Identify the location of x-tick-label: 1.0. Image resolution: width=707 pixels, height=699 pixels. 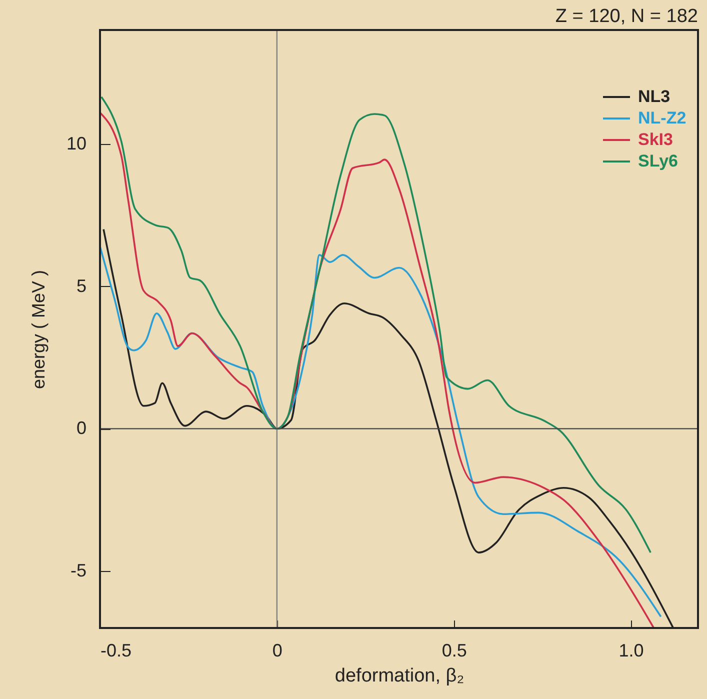
(631, 650).